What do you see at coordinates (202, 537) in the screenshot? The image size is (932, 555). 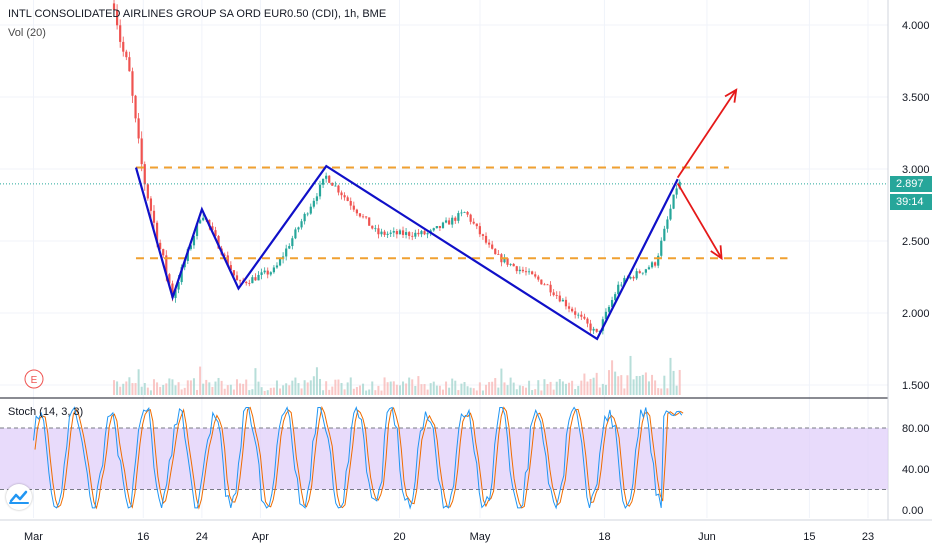 I see `x-tick-label: 24` at bounding box center [202, 537].